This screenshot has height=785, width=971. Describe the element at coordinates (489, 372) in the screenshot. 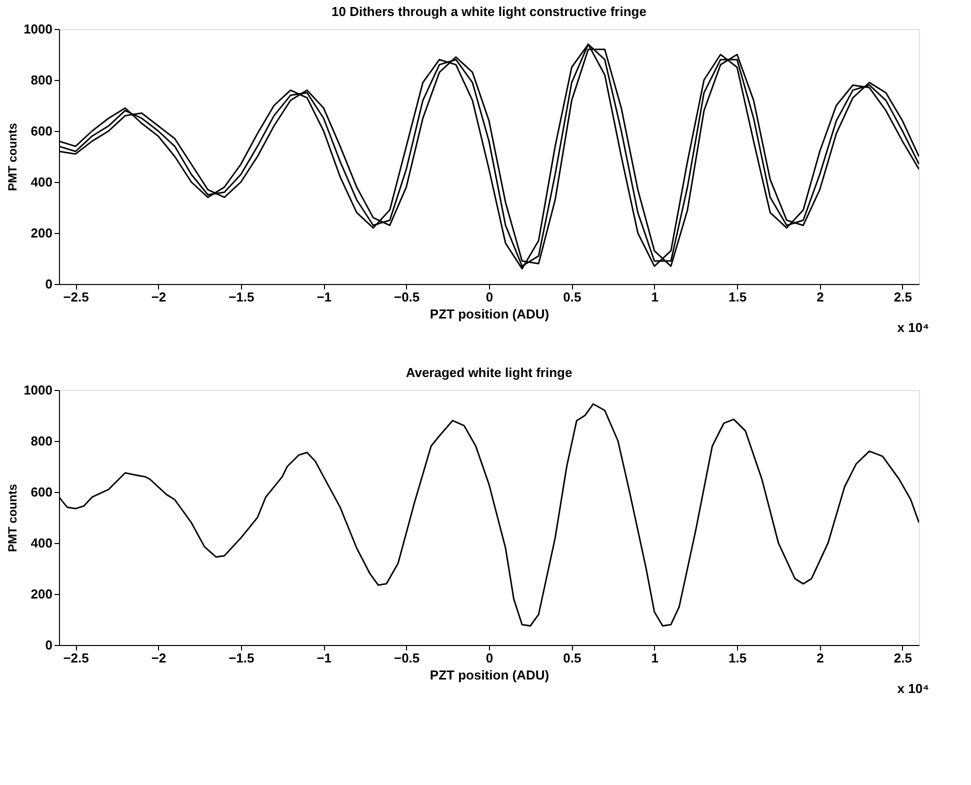

I see `chart-title: Averaged white light fringe` at that location.